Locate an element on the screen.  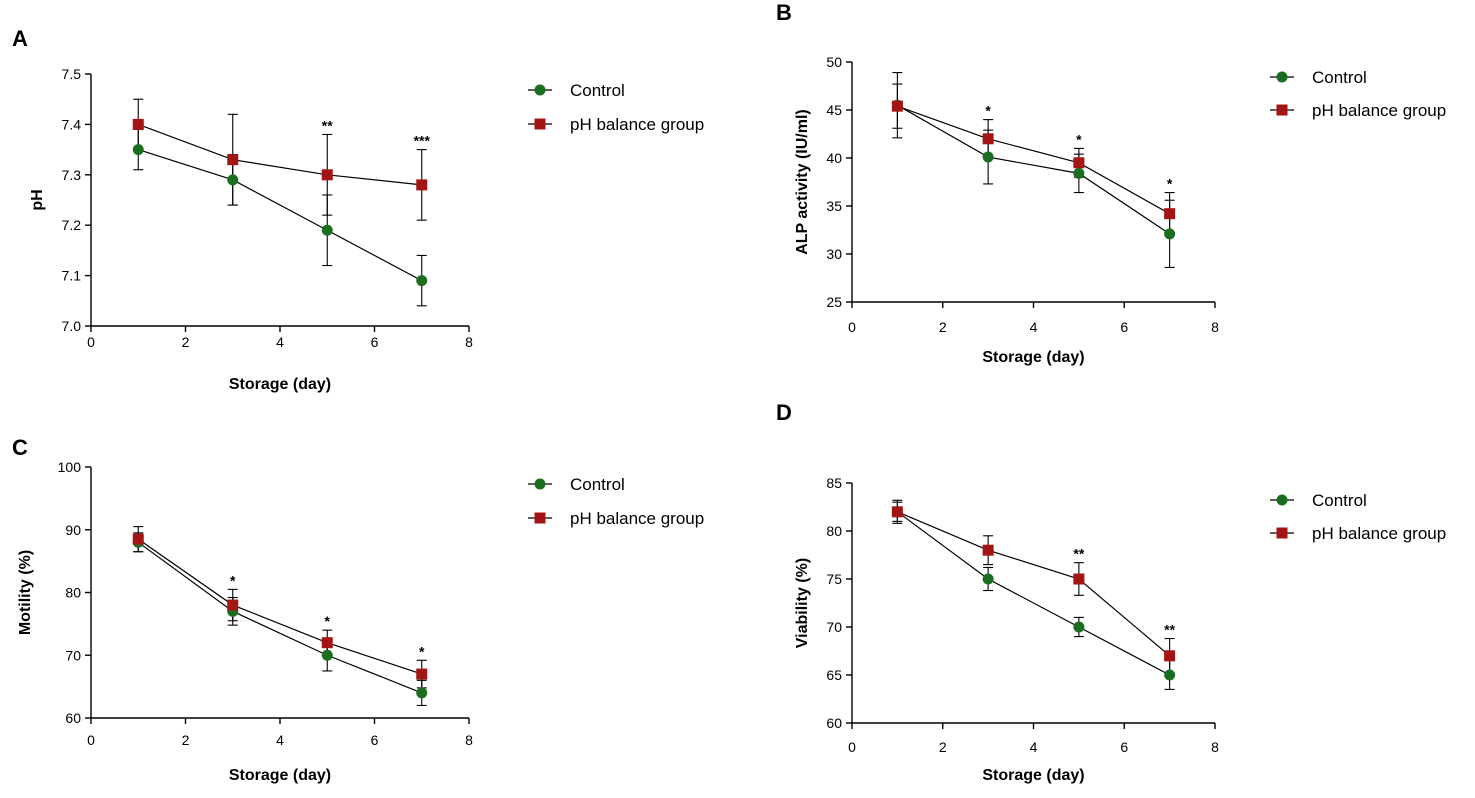
y-tick-label: 7.5 is located at coordinates (72, 74).